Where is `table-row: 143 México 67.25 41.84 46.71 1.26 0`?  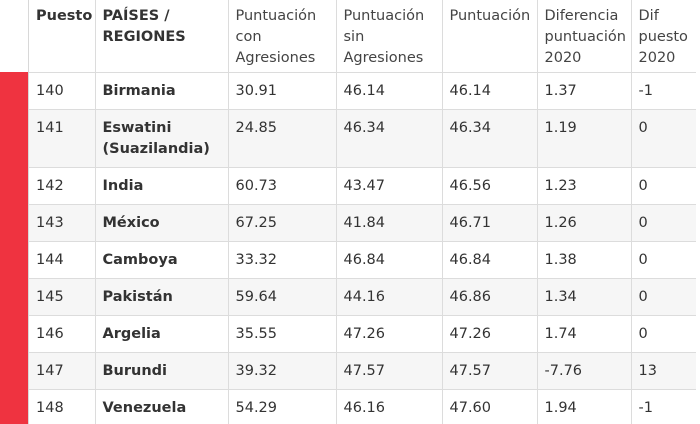
table-row: 143 México 67.25 41.84 46.71 1.26 0 is located at coordinates (362, 223).